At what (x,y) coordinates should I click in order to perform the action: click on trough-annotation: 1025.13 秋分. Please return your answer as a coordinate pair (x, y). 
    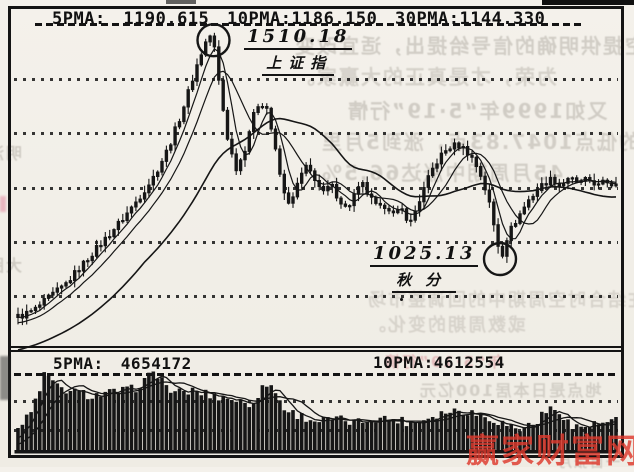
    Looking at the image, I should click on (424, 268).